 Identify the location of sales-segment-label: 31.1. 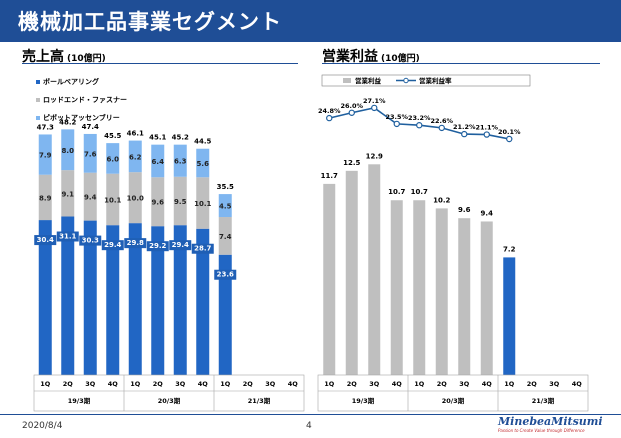
(67, 237).